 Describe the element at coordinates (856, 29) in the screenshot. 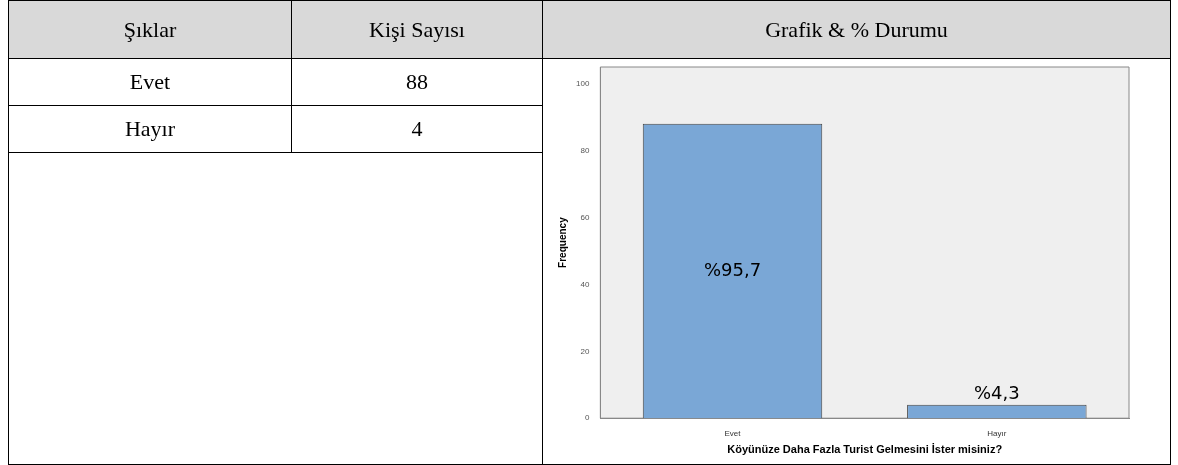

I see `chart-title: Grafik & % Durumu` at that location.